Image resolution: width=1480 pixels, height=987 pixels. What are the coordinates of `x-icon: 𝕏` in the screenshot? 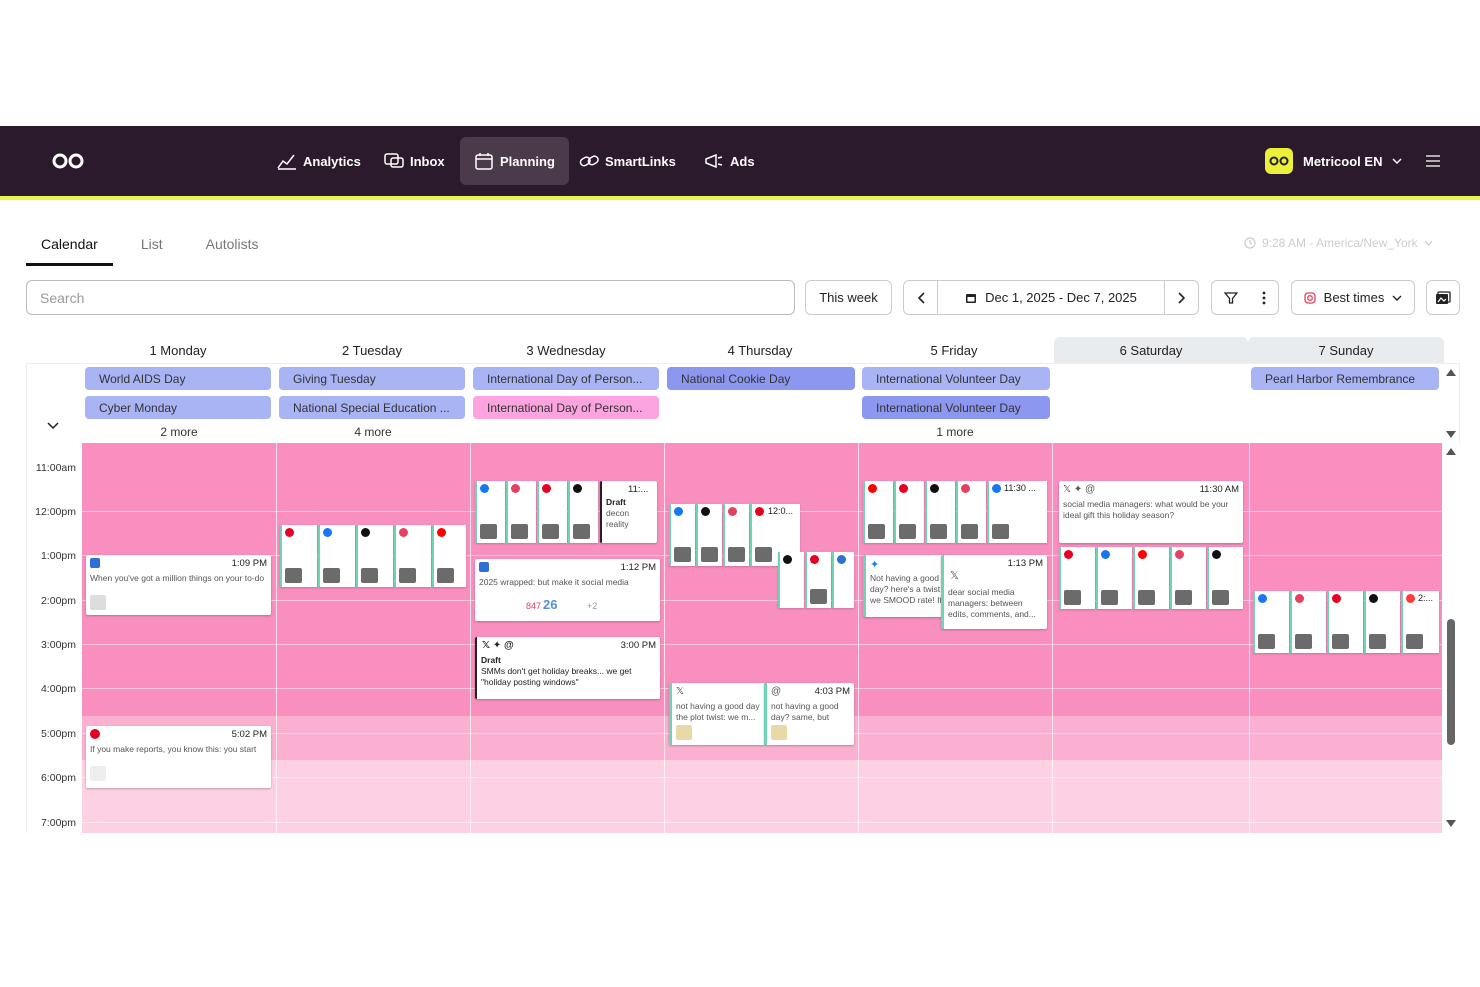 It's located at (954, 576).